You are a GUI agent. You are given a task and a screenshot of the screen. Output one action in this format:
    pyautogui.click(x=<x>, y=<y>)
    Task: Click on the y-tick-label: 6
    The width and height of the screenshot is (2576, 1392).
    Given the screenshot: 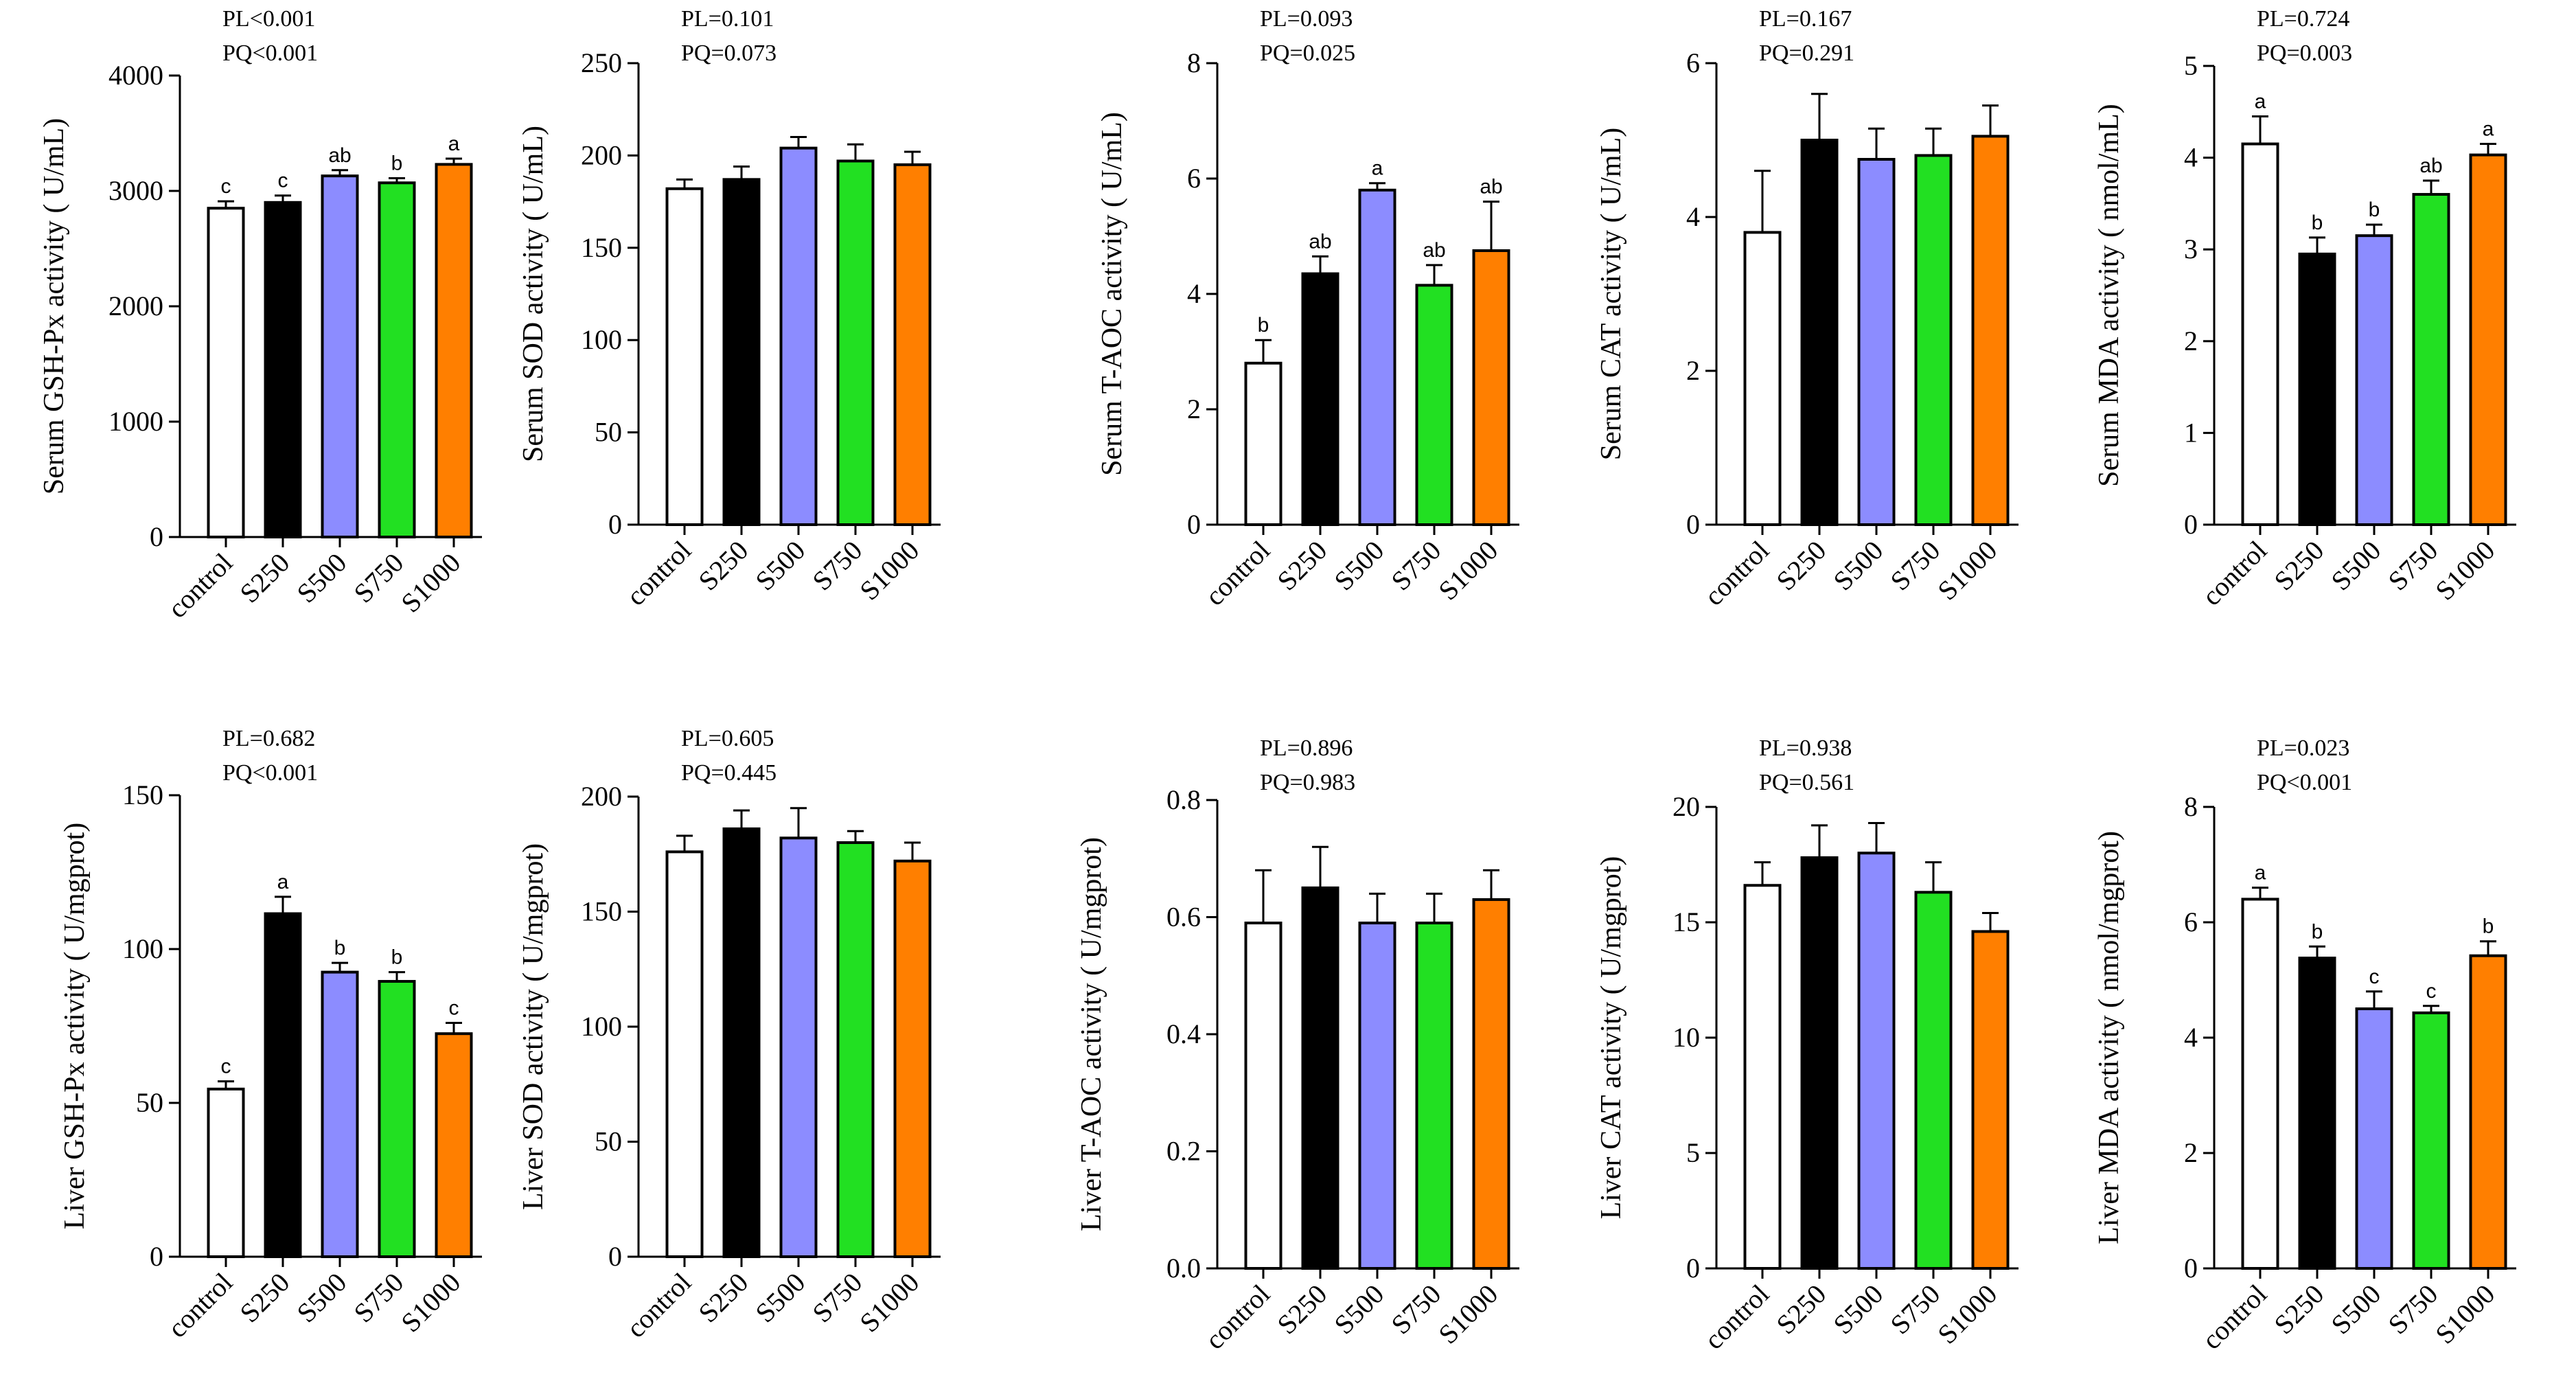 What is the action you would take?
    pyautogui.click(x=1693, y=62)
    